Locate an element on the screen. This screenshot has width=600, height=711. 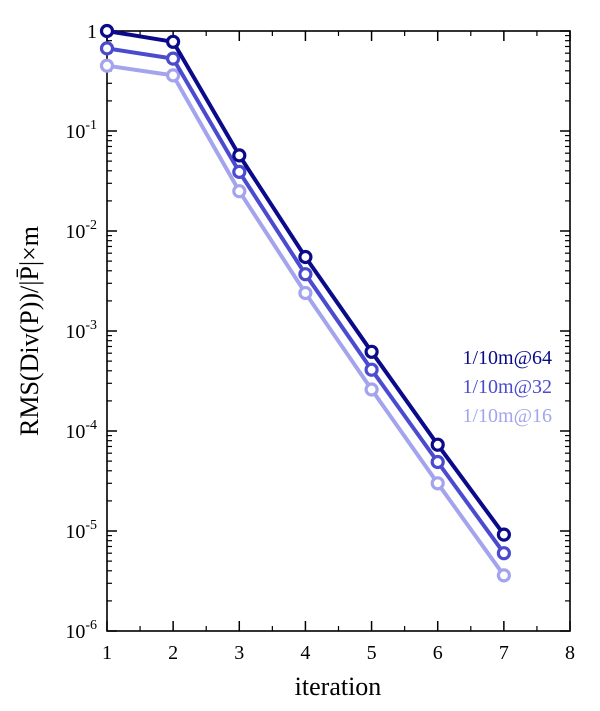
y-tick-label: 10⁻¹ is located at coordinates (81, 130).